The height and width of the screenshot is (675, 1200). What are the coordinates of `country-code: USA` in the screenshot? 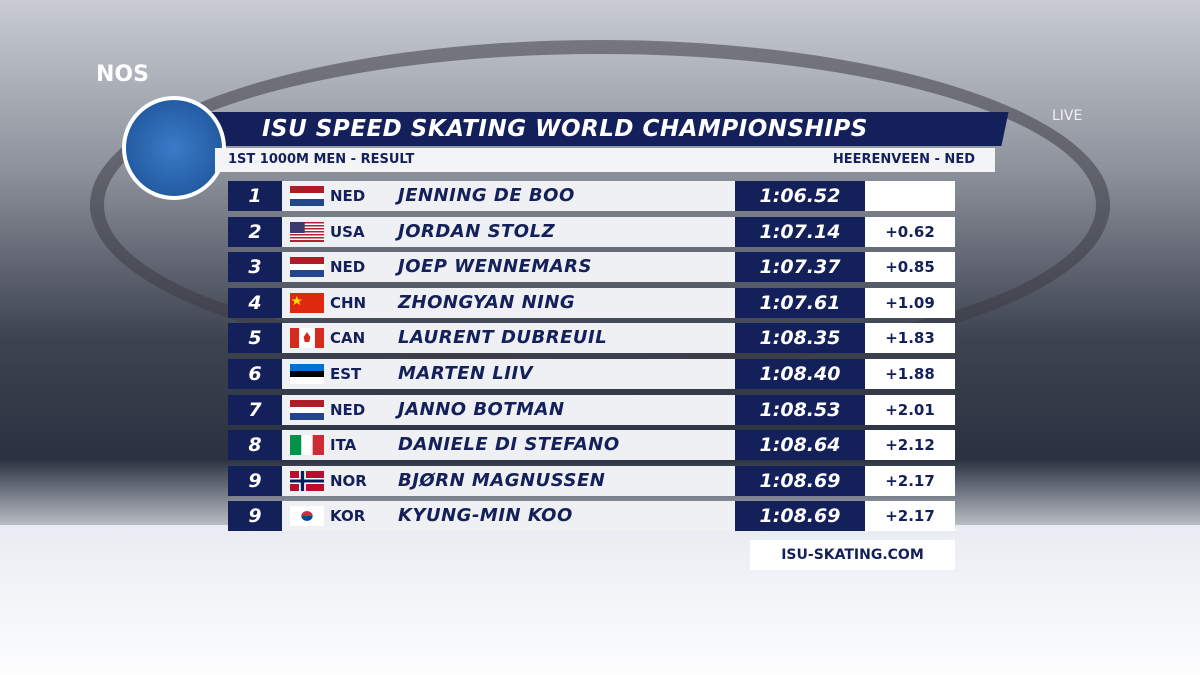 It's located at (347, 231).